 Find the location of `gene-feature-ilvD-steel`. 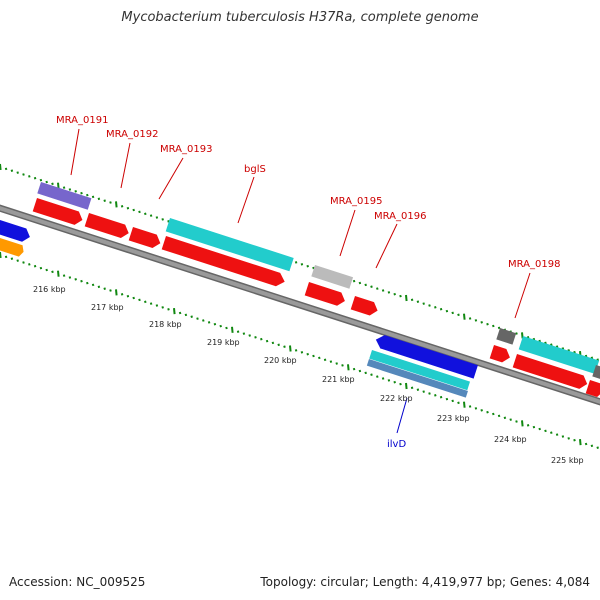

gene-feature-ilvD-steel is located at coordinates (417, 378).